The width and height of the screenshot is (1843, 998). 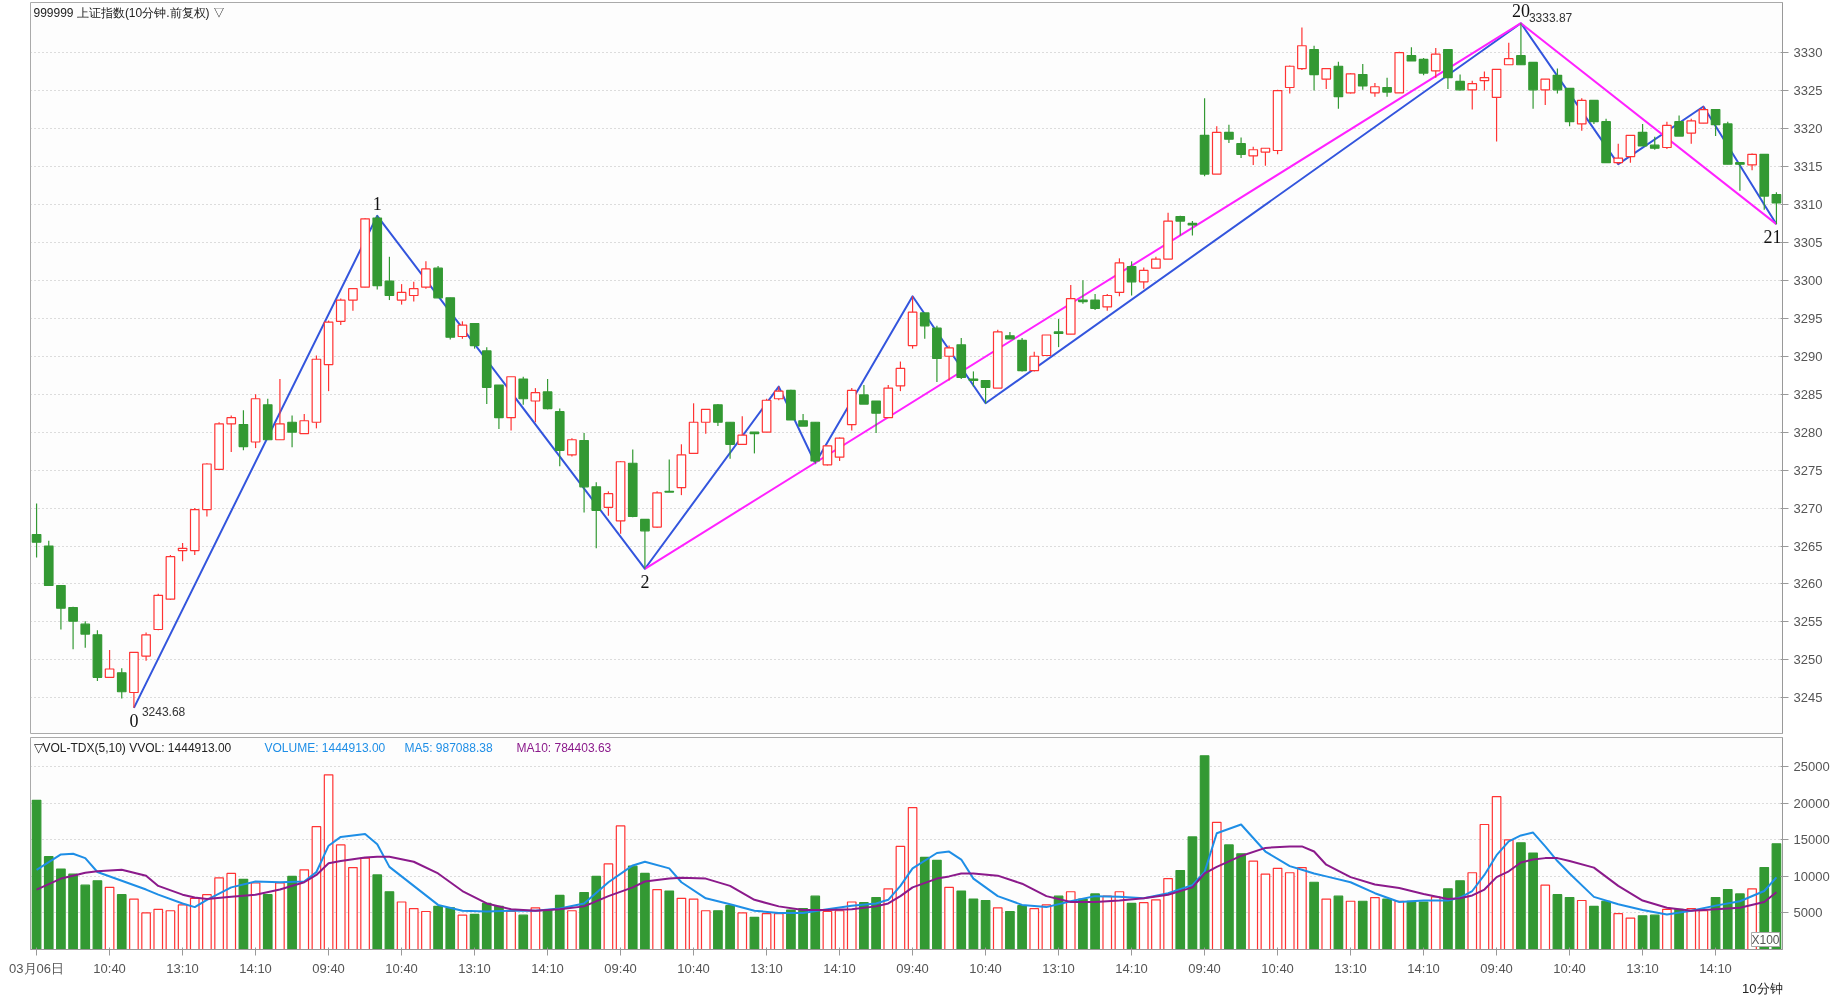 What do you see at coordinates (1811, 767) in the screenshot?
I see `y-tick-label: 25000` at bounding box center [1811, 767].